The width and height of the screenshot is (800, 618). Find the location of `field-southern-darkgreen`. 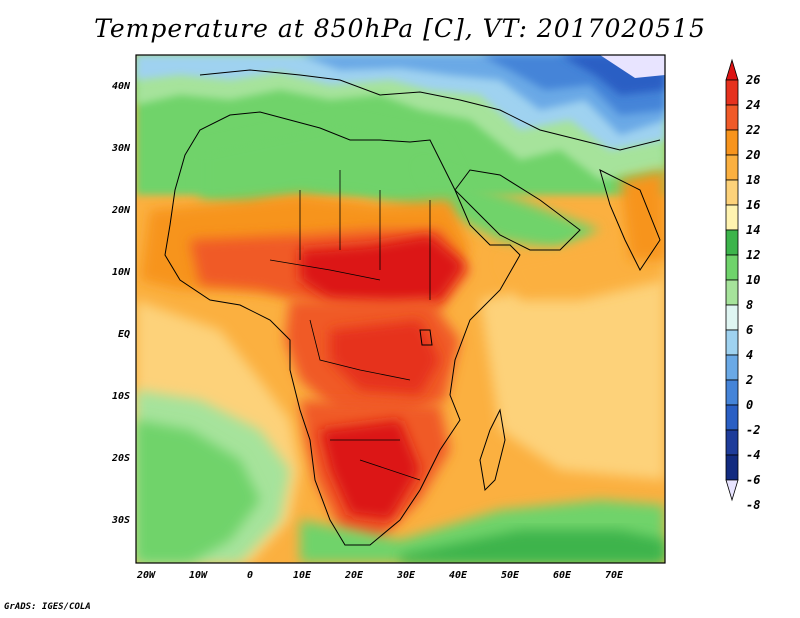

field-southern-darkgreen is located at coordinates (532, 546).